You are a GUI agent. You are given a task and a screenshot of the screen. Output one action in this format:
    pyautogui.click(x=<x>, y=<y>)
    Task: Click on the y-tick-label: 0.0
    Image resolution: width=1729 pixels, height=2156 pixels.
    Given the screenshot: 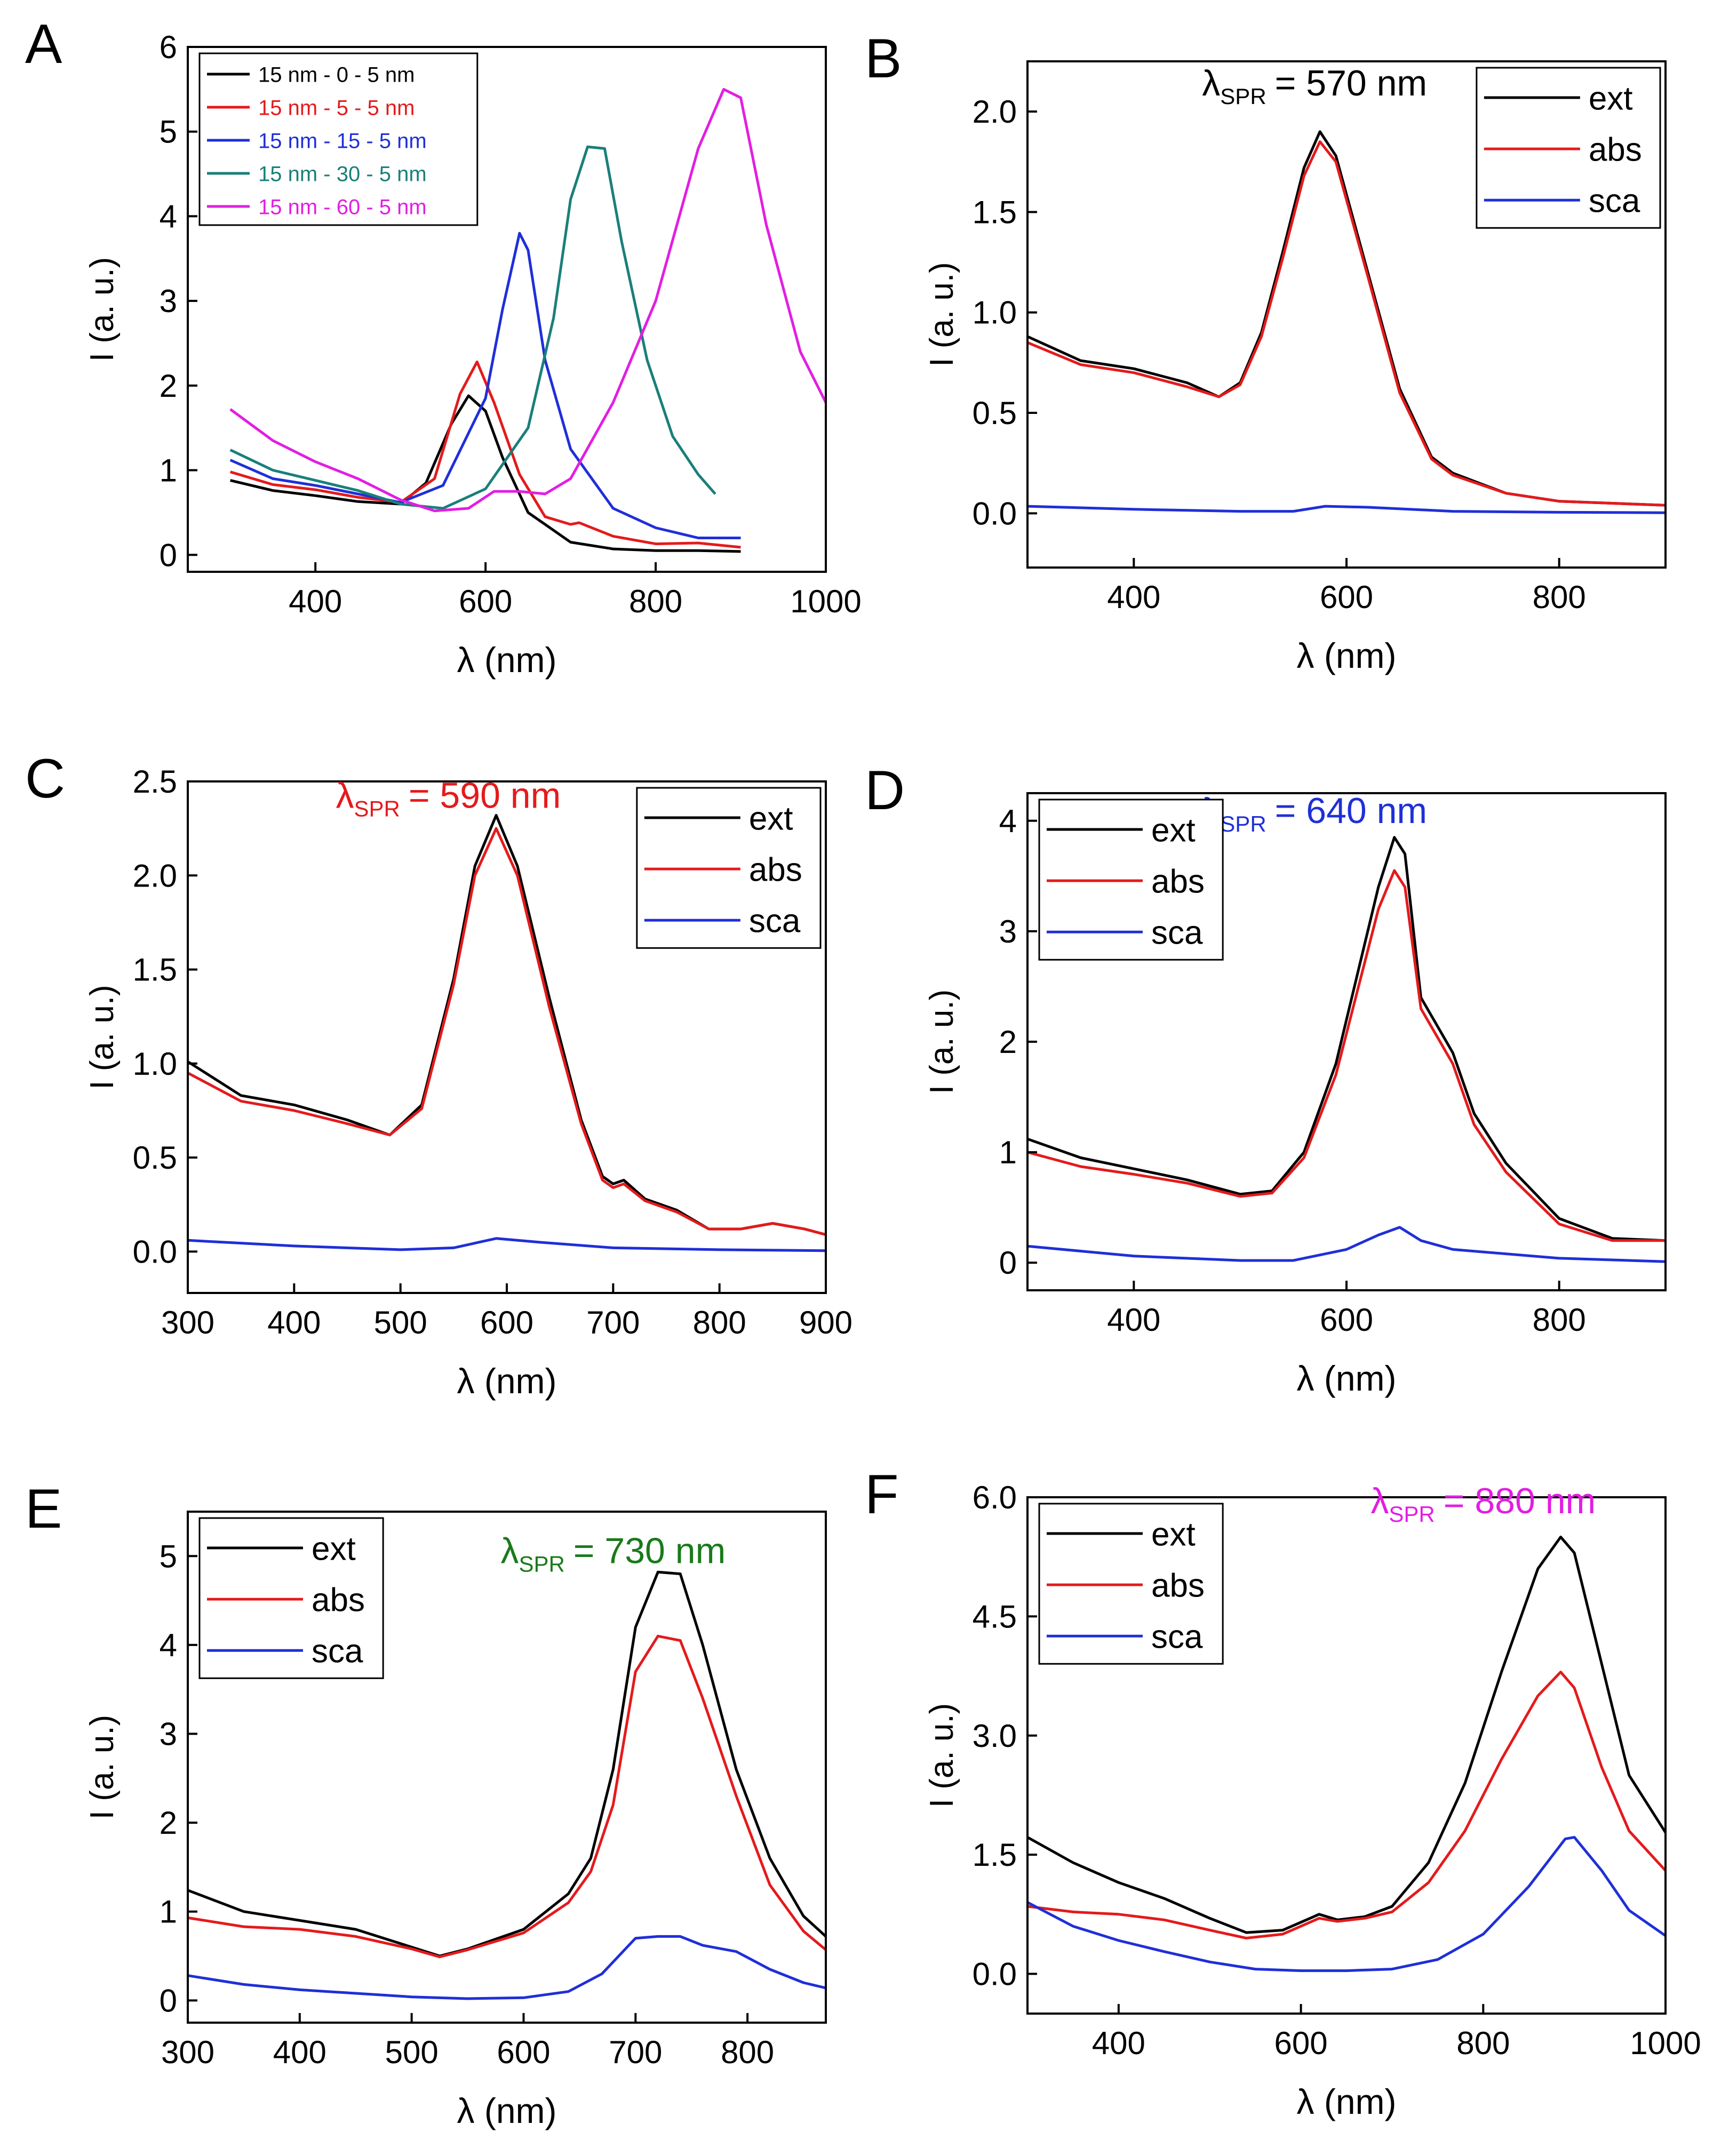 What is the action you would take?
    pyautogui.click(x=995, y=1975)
    